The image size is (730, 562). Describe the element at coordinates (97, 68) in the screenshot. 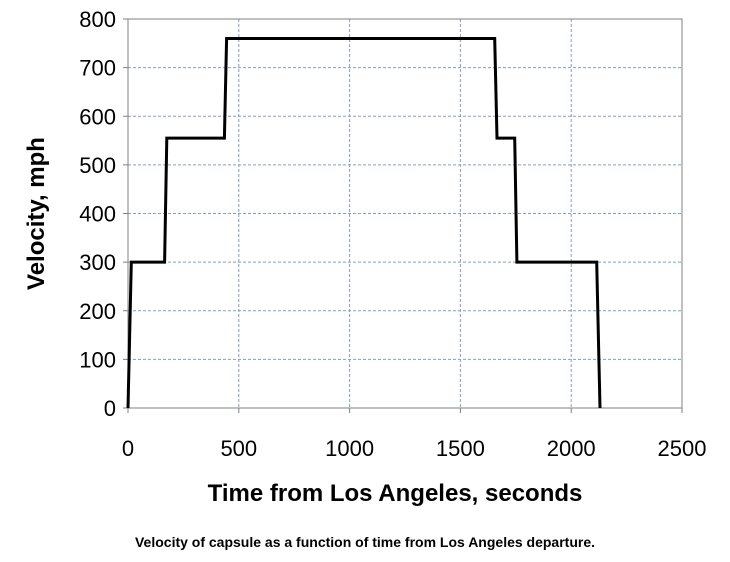

I see `y-tick-label: 700` at that location.